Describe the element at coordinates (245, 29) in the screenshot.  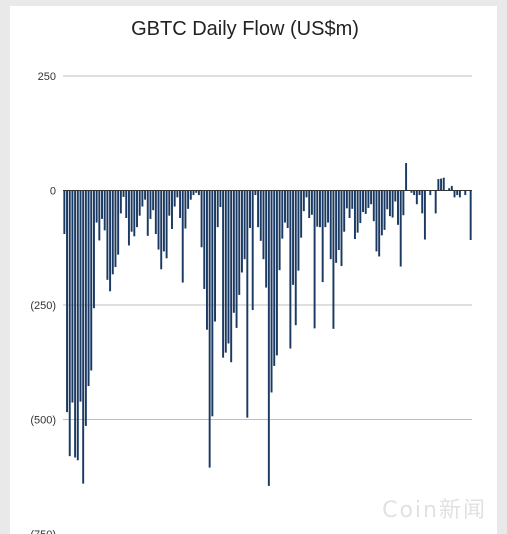
I see `chart-title: GBTC Daily Flow (US$m)` at that location.